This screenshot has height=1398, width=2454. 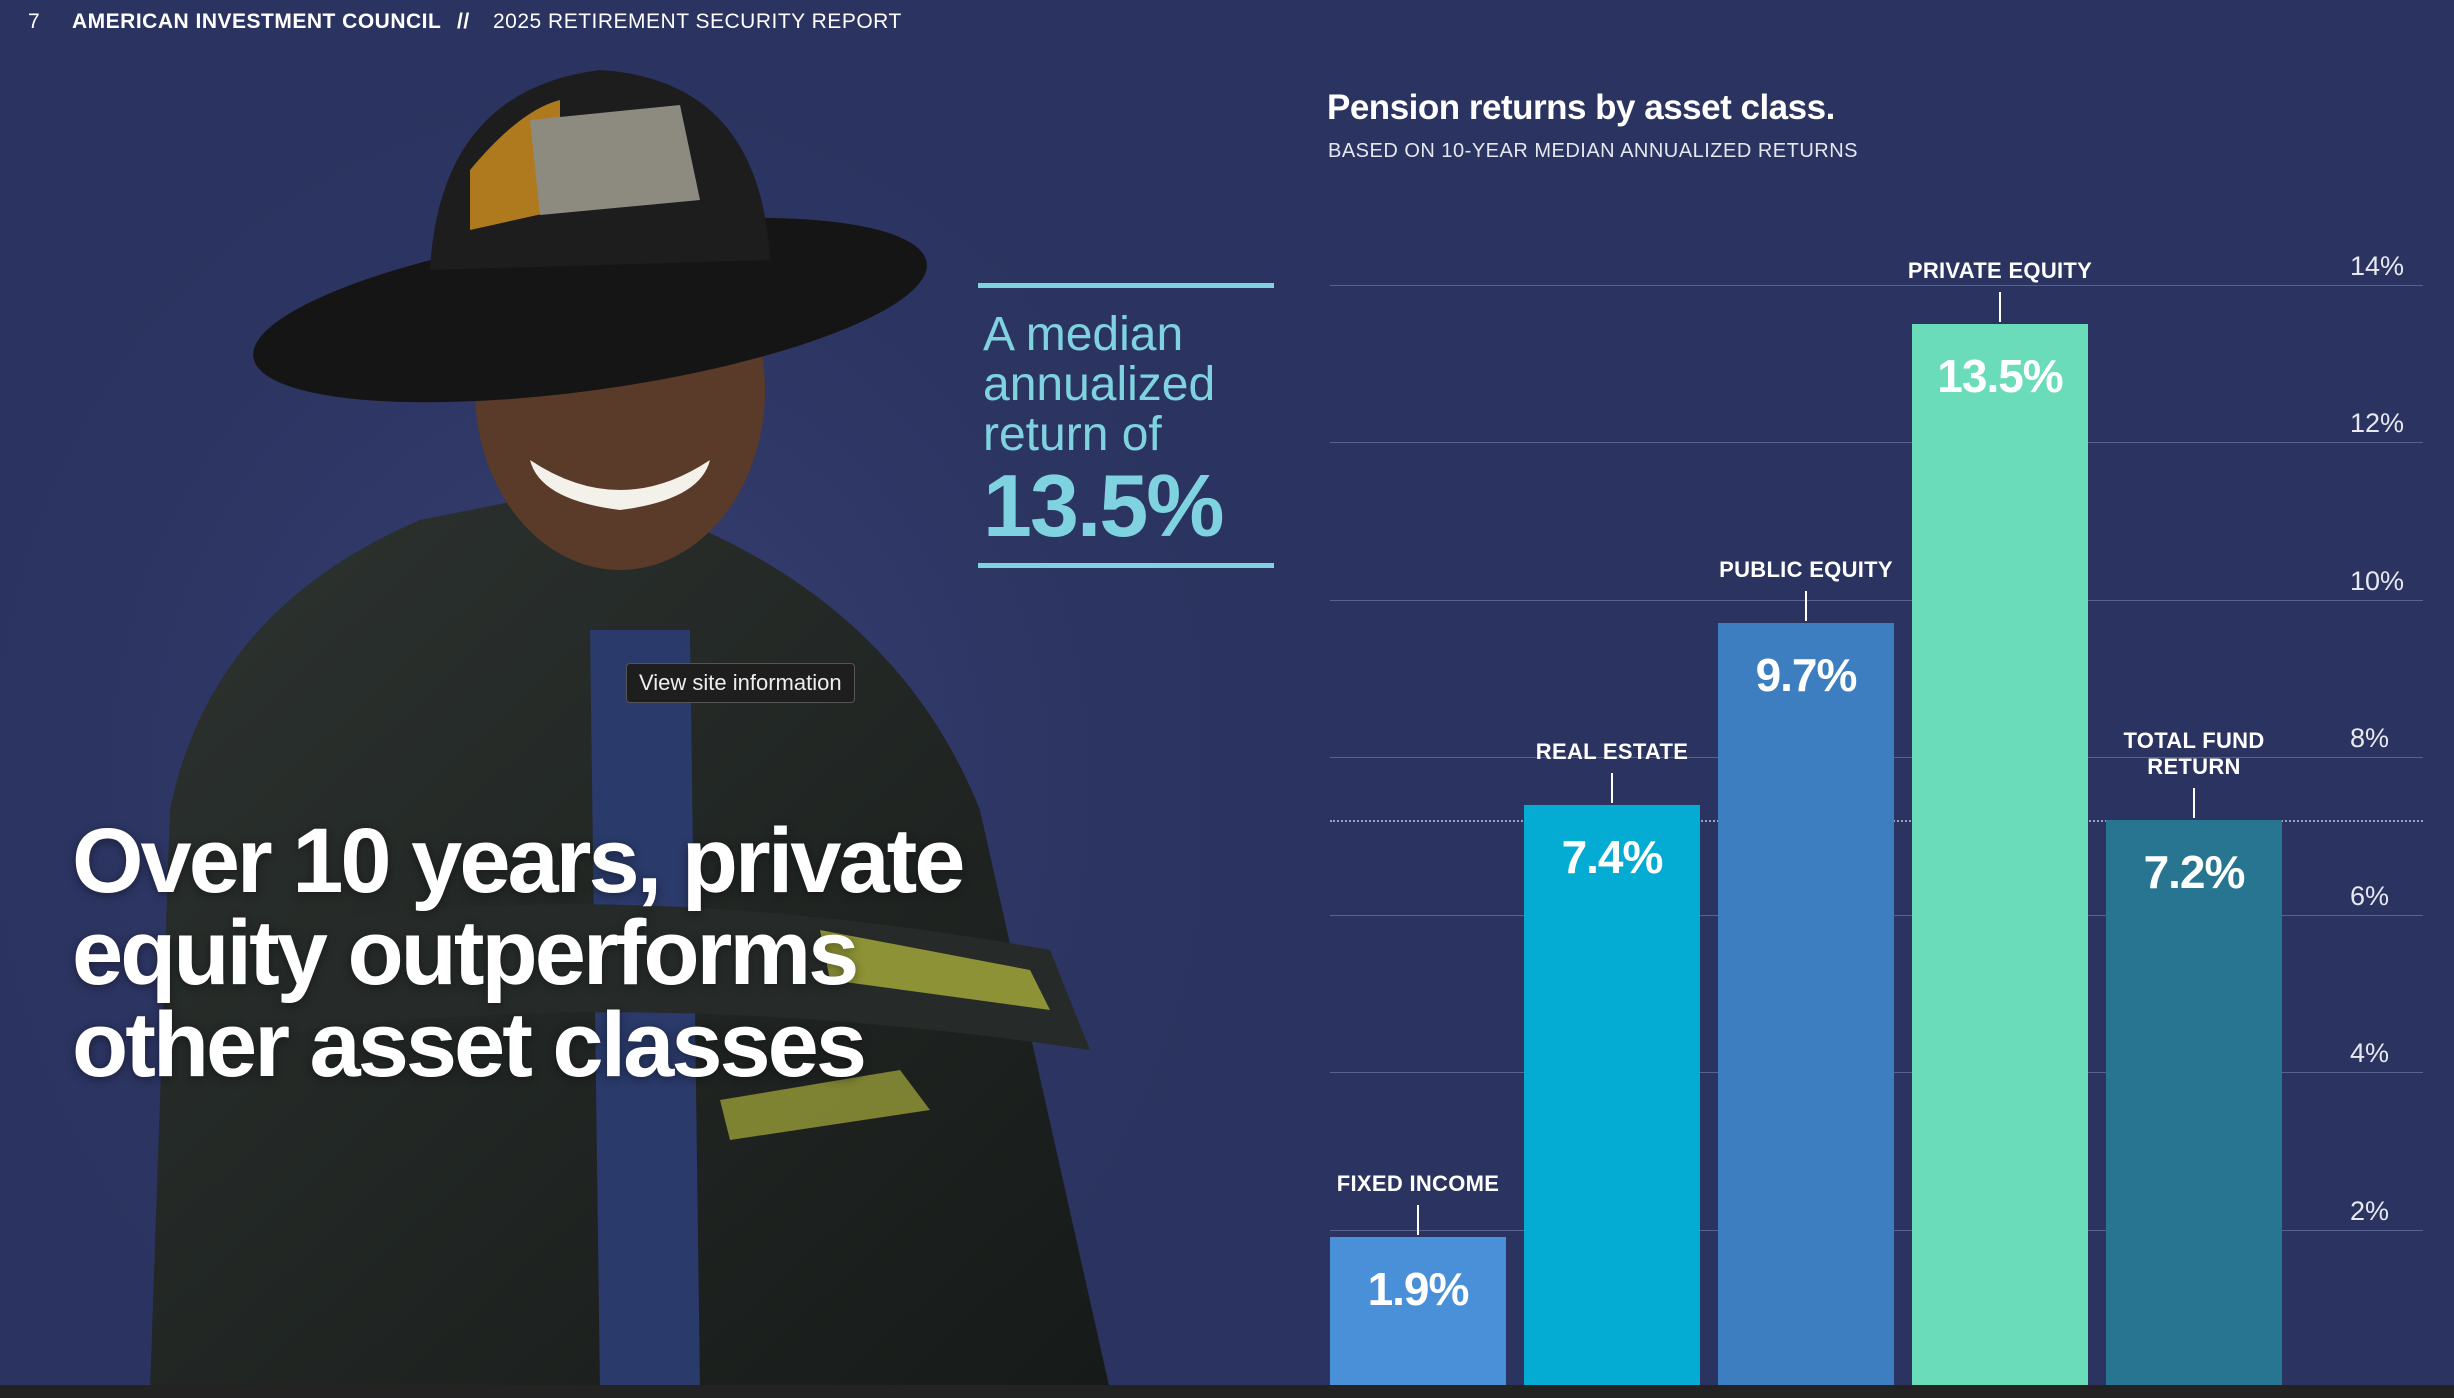 What do you see at coordinates (1104, 505) in the screenshot?
I see `callout-figure: 13.5%` at bounding box center [1104, 505].